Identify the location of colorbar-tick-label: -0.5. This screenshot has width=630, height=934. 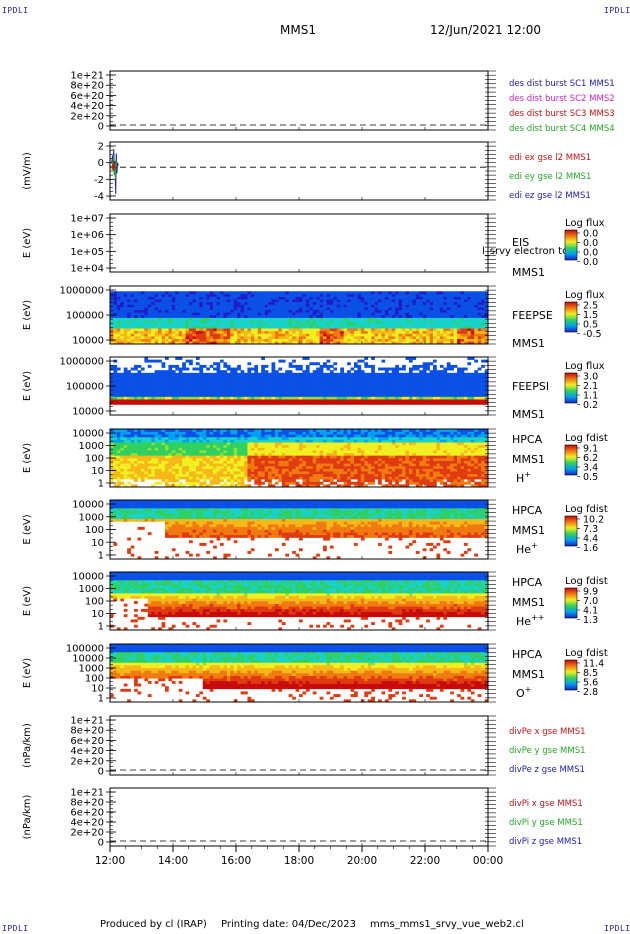
(592, 334).